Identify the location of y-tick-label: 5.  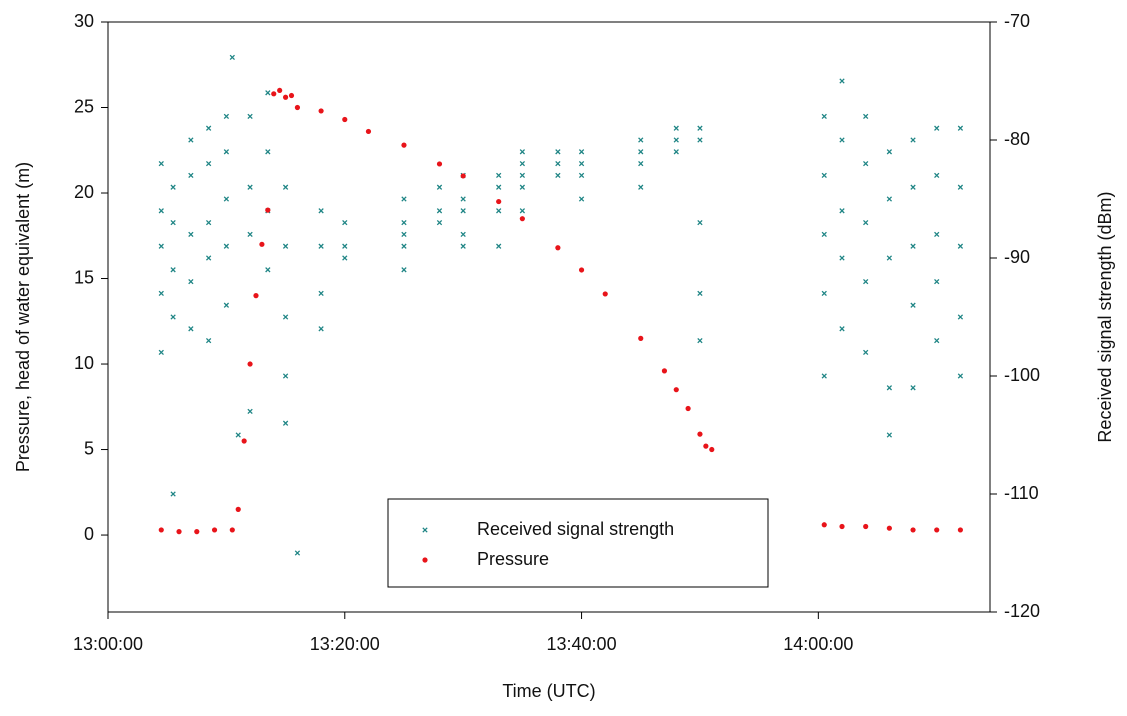
(89, 448).